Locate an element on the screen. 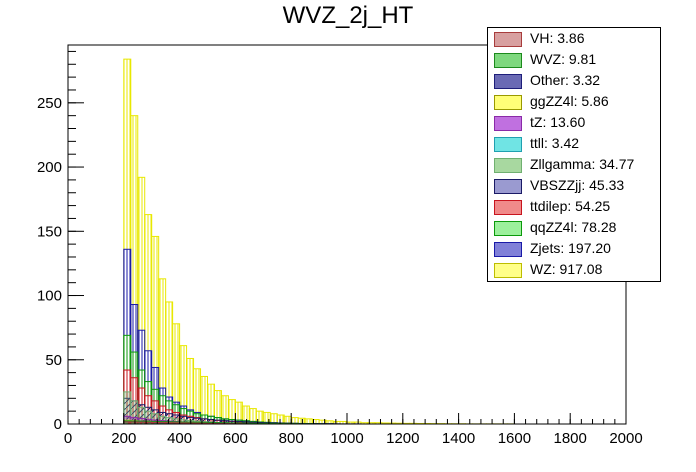  x-tick-label: 1600 is located at coordinates (514, 438).